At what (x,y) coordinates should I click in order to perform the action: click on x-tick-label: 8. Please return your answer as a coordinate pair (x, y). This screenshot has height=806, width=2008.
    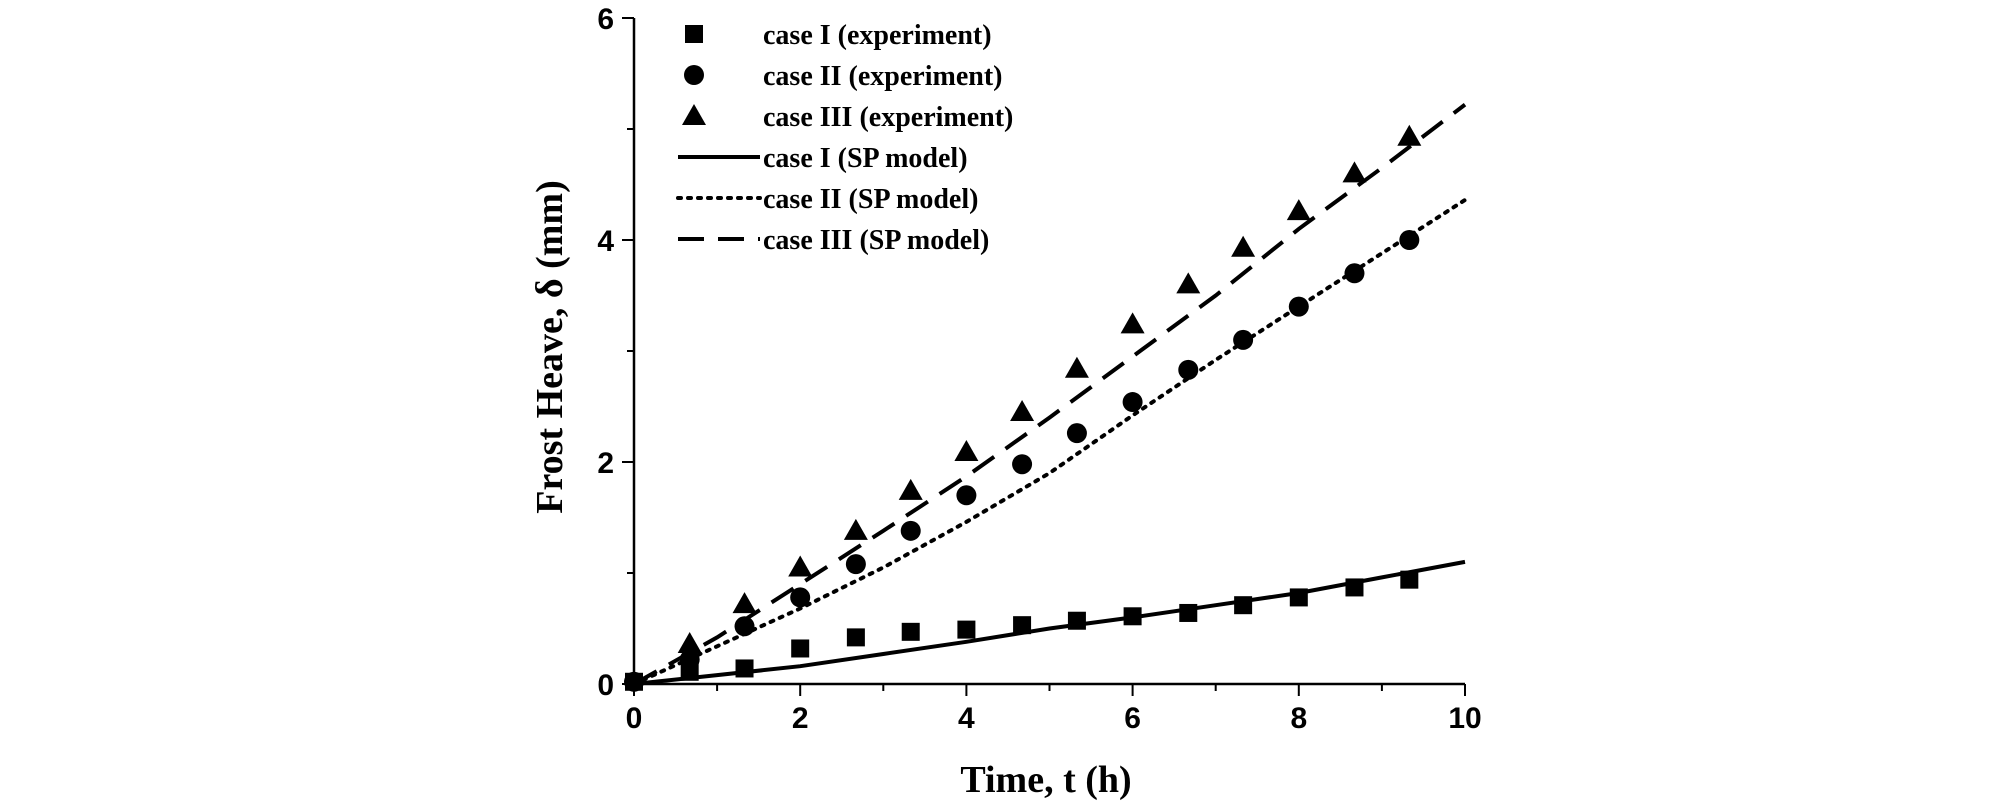
    Looking at the image, I should click on (1298, 718).